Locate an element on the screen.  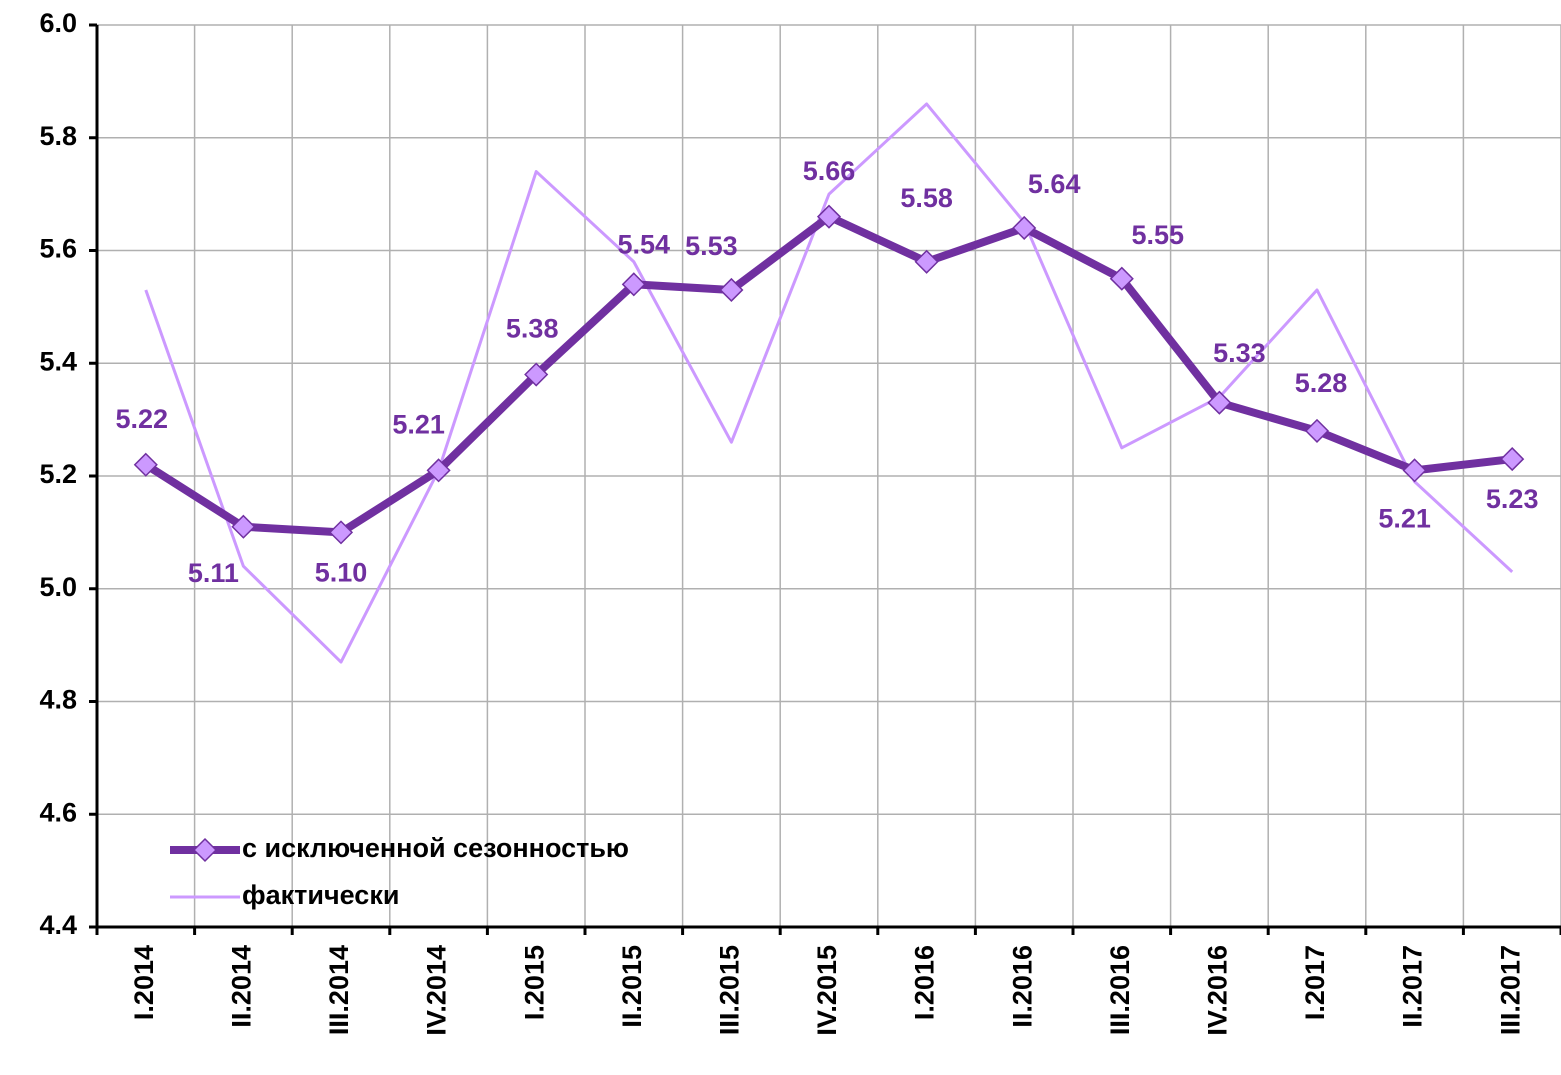
x-tick-label: II.2016 is located at coordinates (1022, 986).